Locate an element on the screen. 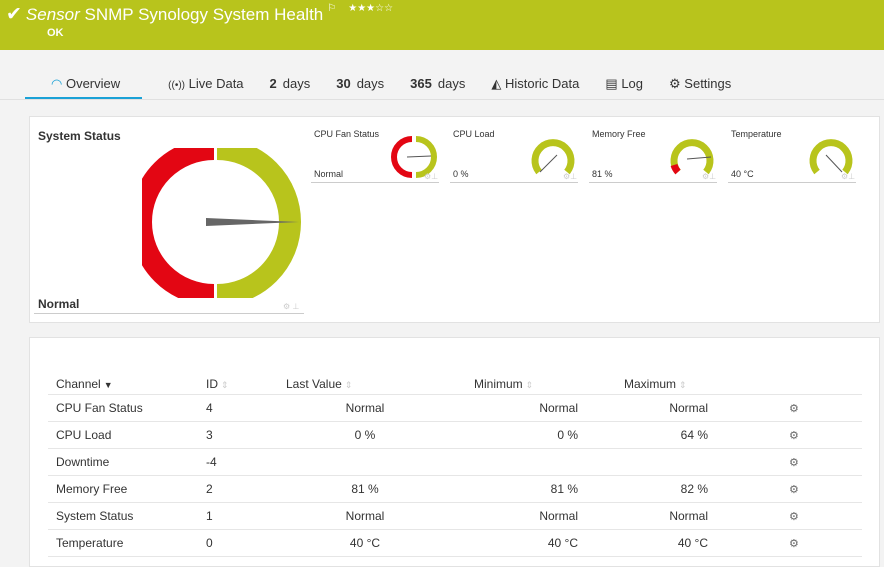 This screenshot has width=884, height=567. gauge-memory-free: Memory Free 81 % ⚙⊥ is located at coordinates (653, 150).